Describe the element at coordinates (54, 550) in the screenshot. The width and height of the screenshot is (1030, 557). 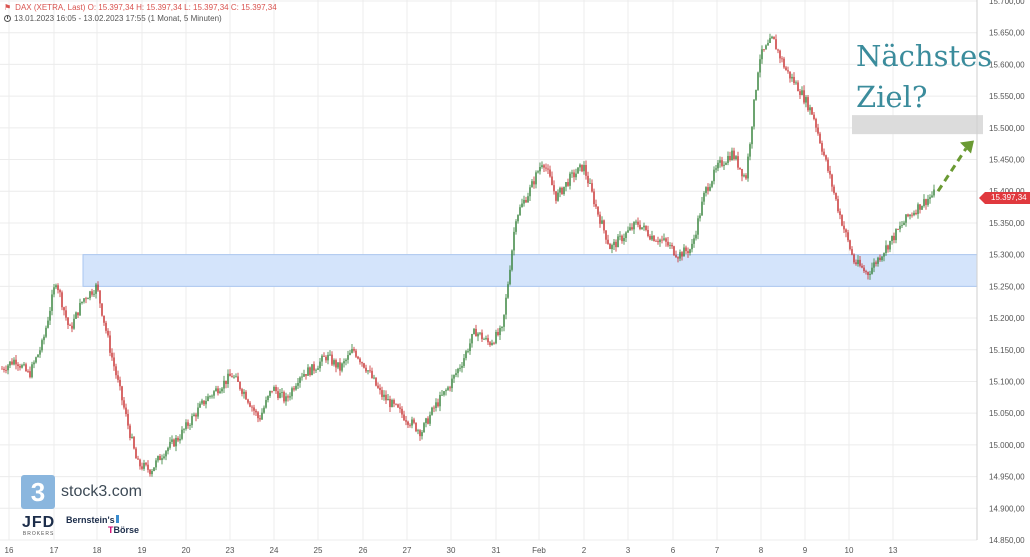
I see `x-tick-label: 17` at that location.